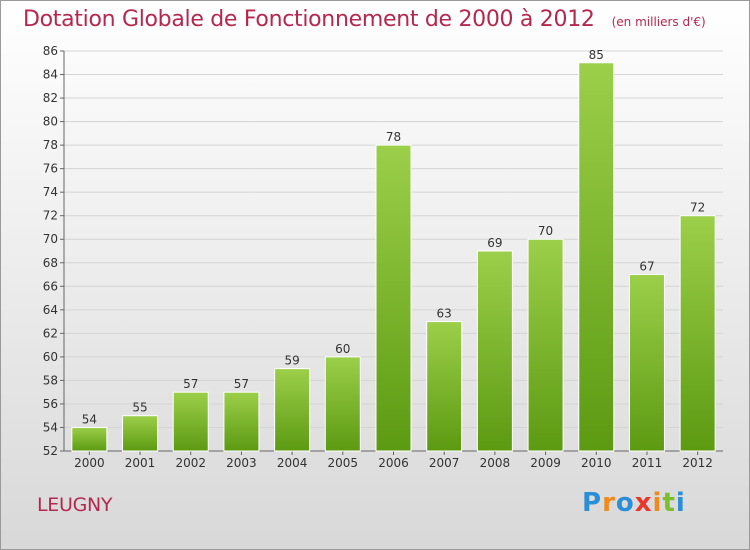 The width and height of the screenshot is (750, 550). I want to click on y-tick-label: 68, so click(50, 263).